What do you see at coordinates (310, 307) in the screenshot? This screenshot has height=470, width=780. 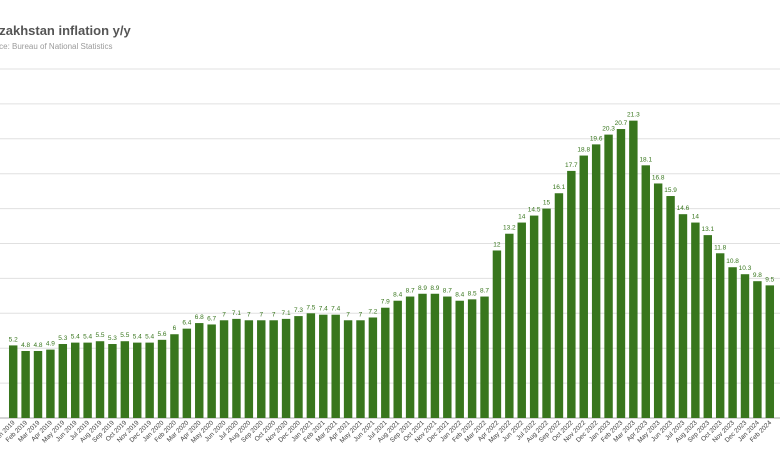 I see `data-label: 7.5` at bounding box center [310, 307].